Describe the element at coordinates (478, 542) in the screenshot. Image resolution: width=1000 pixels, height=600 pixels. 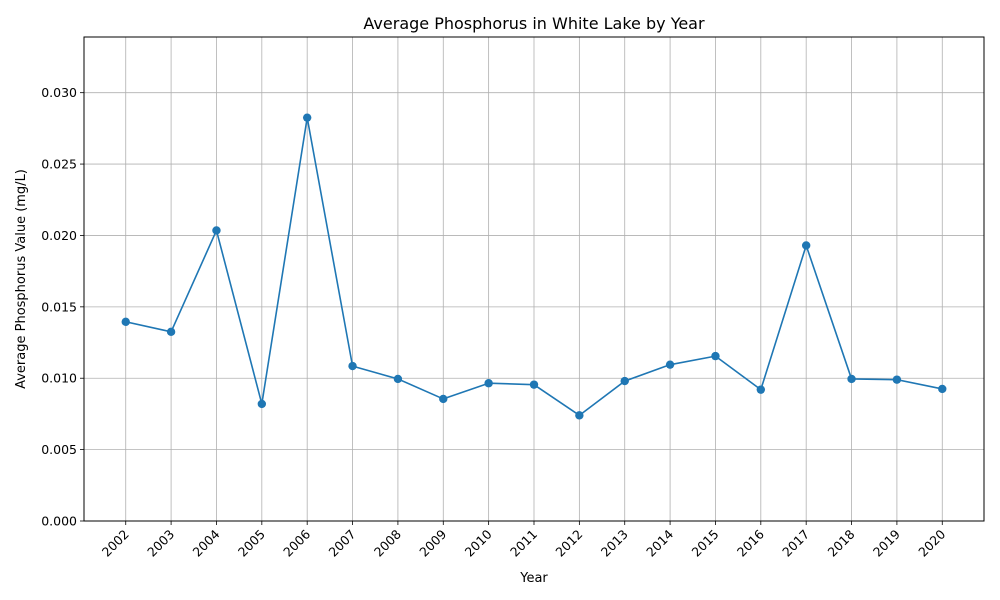
I see `x-tick-label: 2010` at that location.